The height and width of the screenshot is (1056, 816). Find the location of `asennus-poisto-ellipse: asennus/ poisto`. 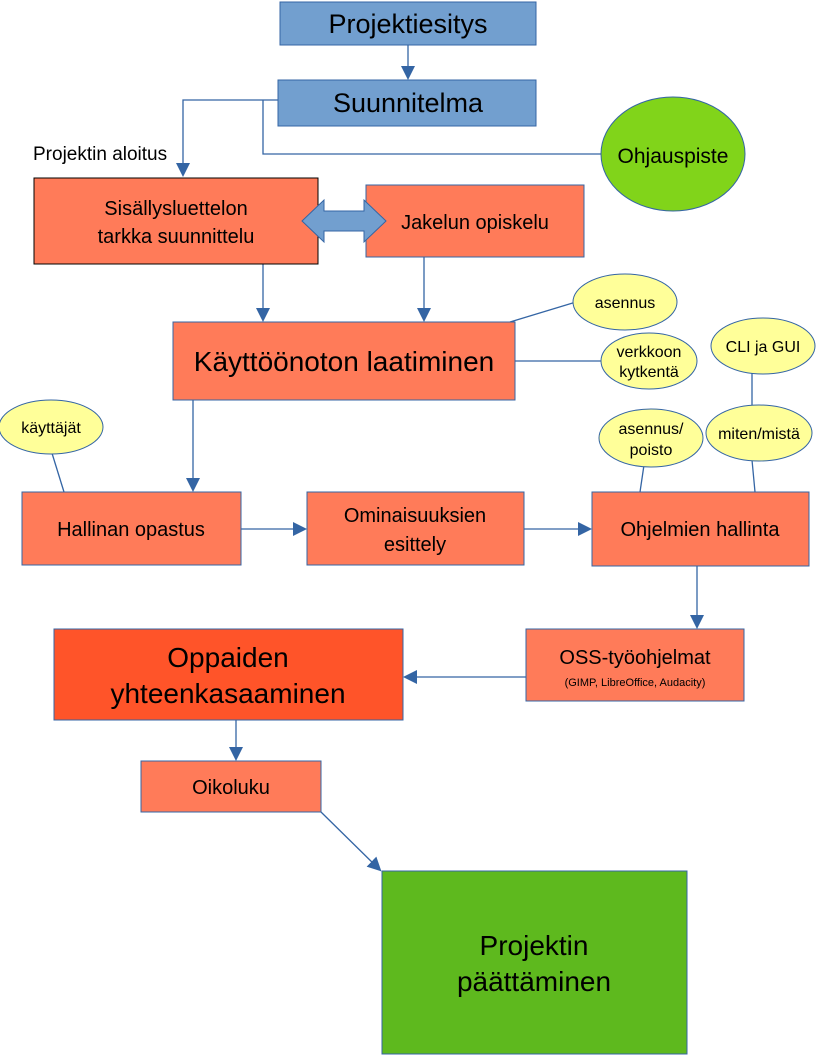

asennus-poisto-ellipse: asennus/ poisto is located at coordinates (651, 438).